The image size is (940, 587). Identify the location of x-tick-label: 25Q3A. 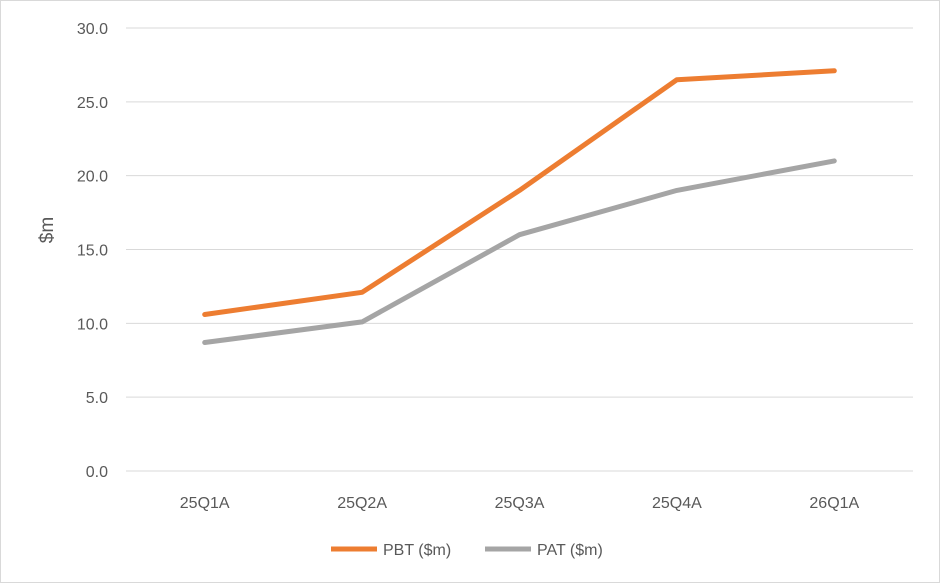
(520, 503).